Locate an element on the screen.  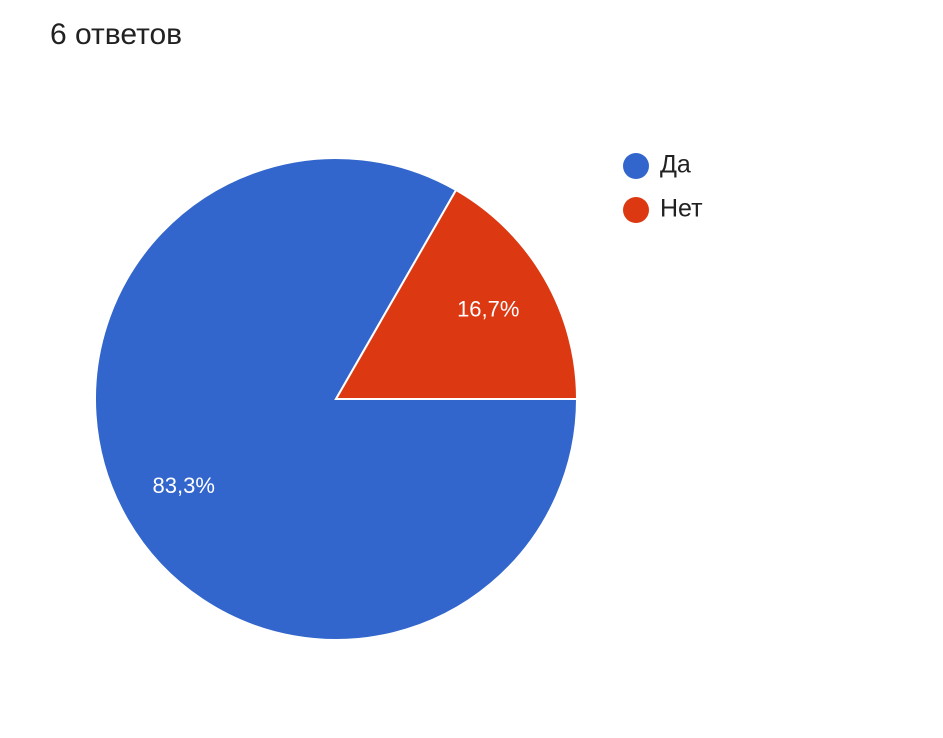
legend-label: Да is located at coordinates (675, 165).